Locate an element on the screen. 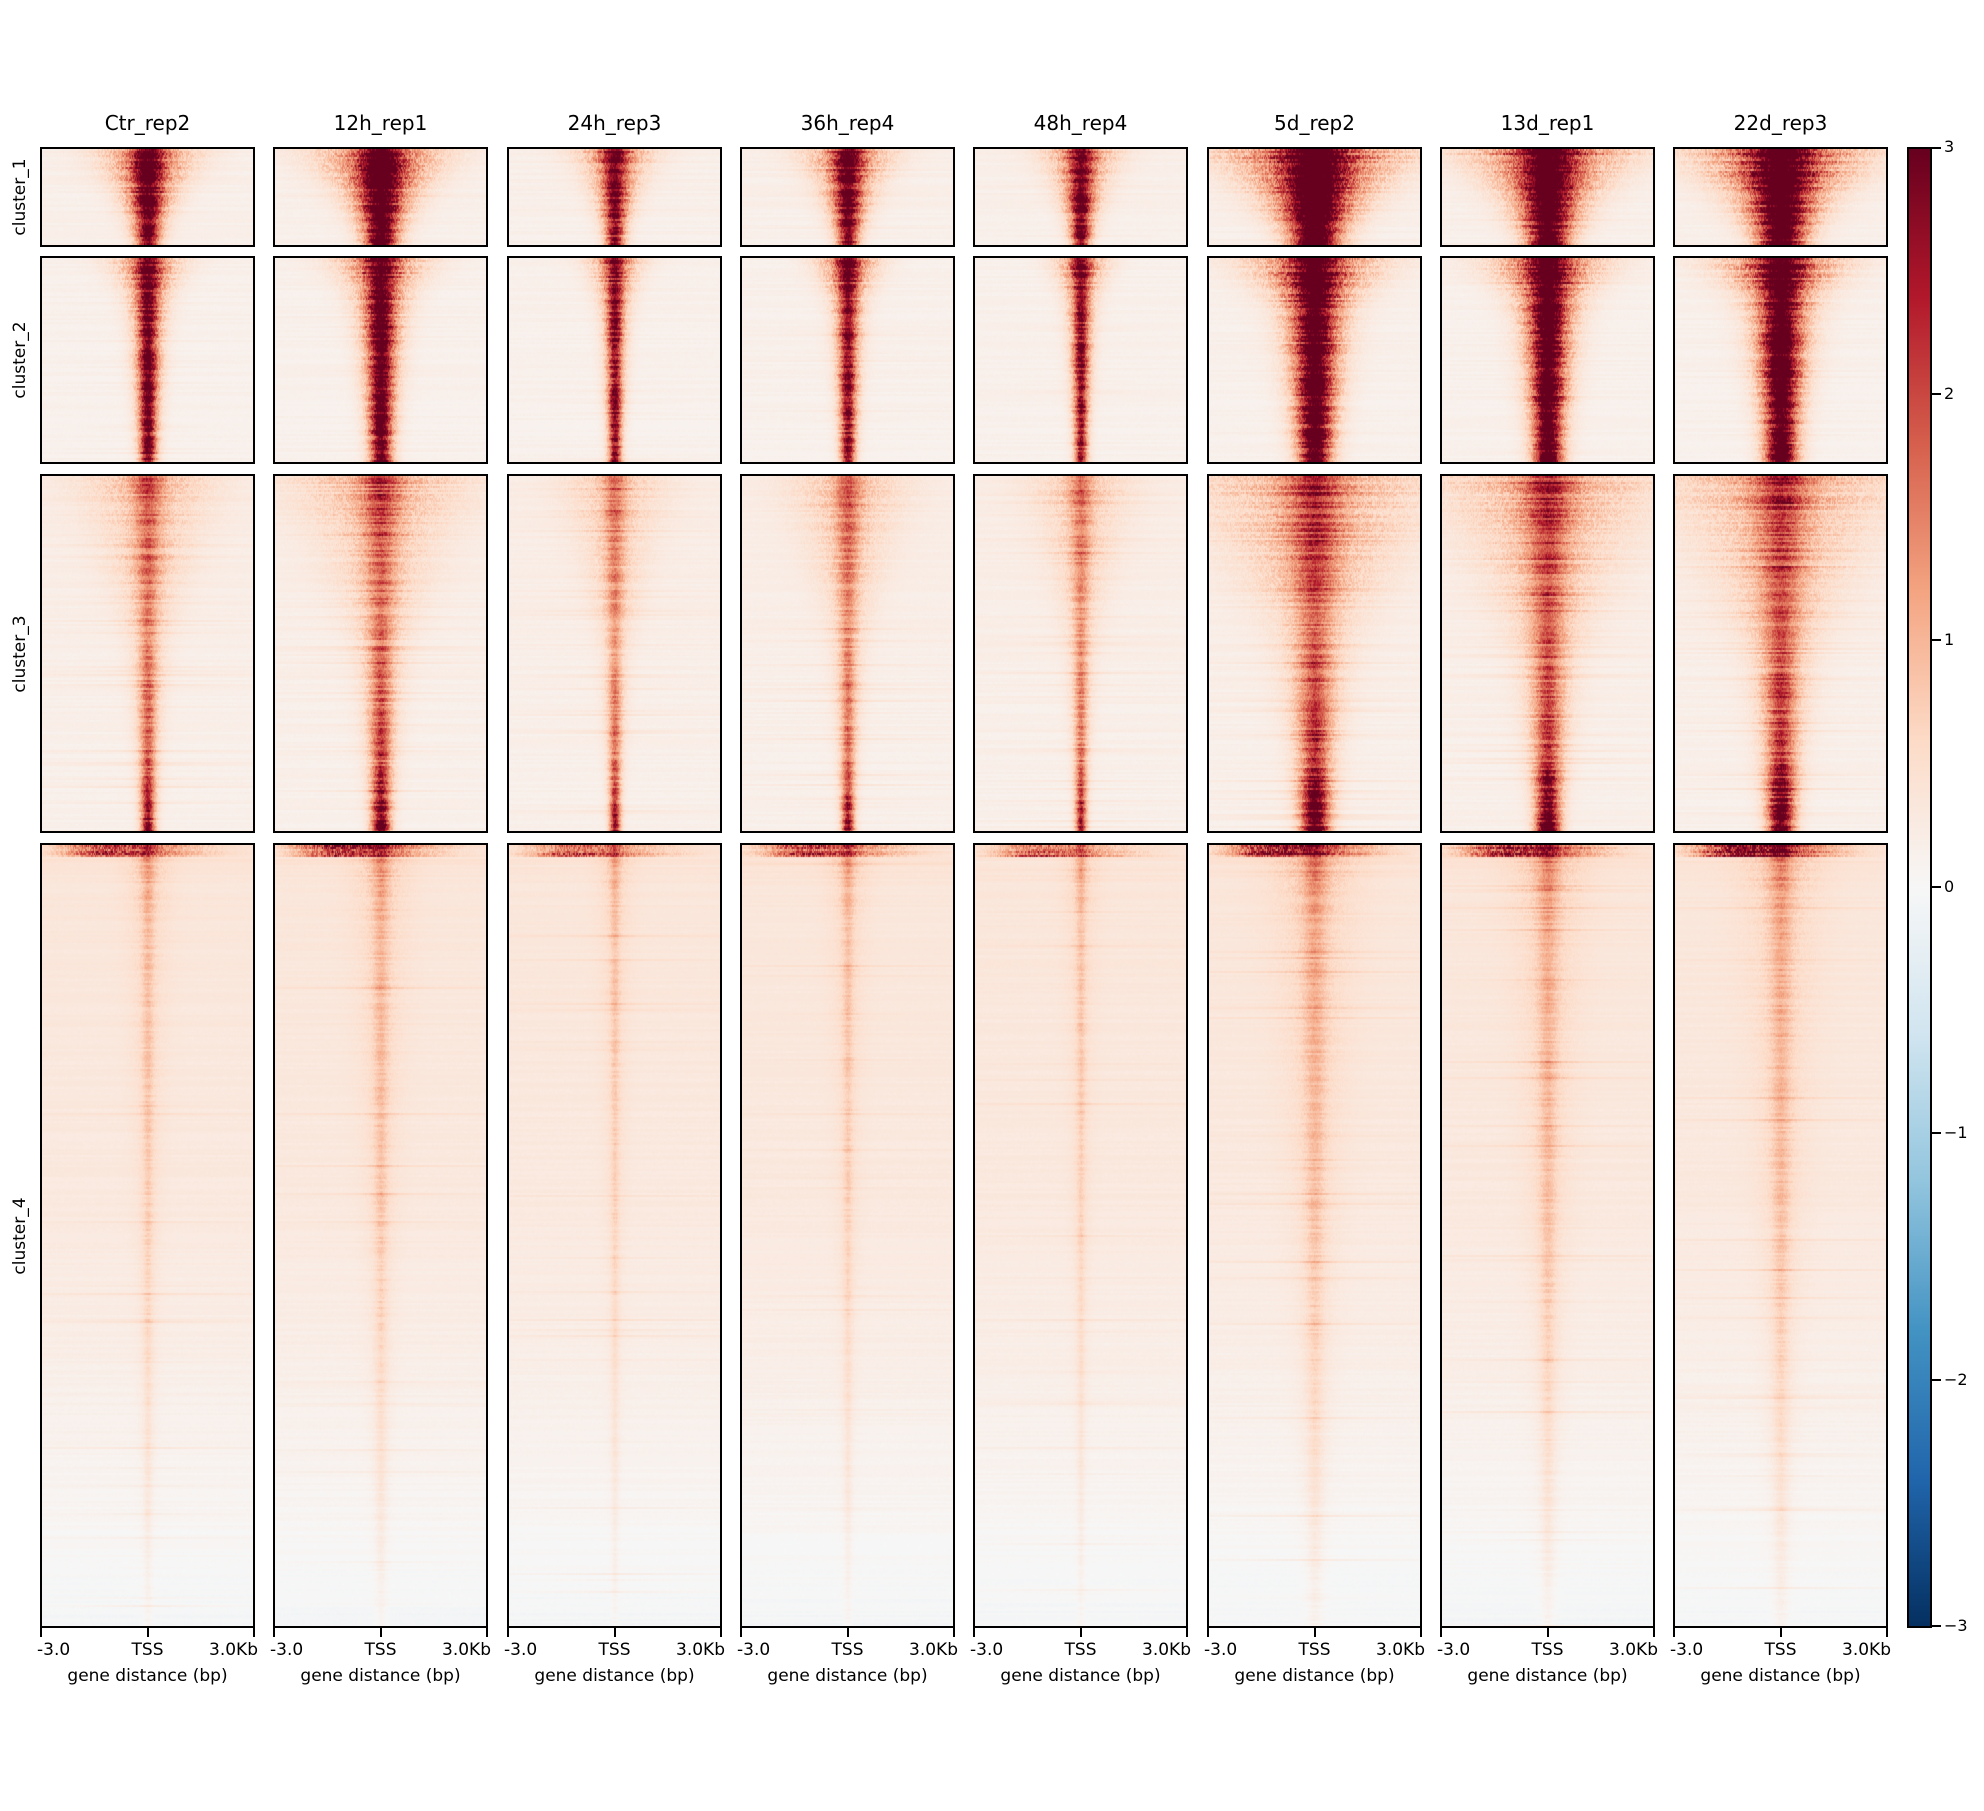 The height and width of the screenshot is (1811, 1984). colorbar-tick-label: 1 is located at coordinates (1949, 639).